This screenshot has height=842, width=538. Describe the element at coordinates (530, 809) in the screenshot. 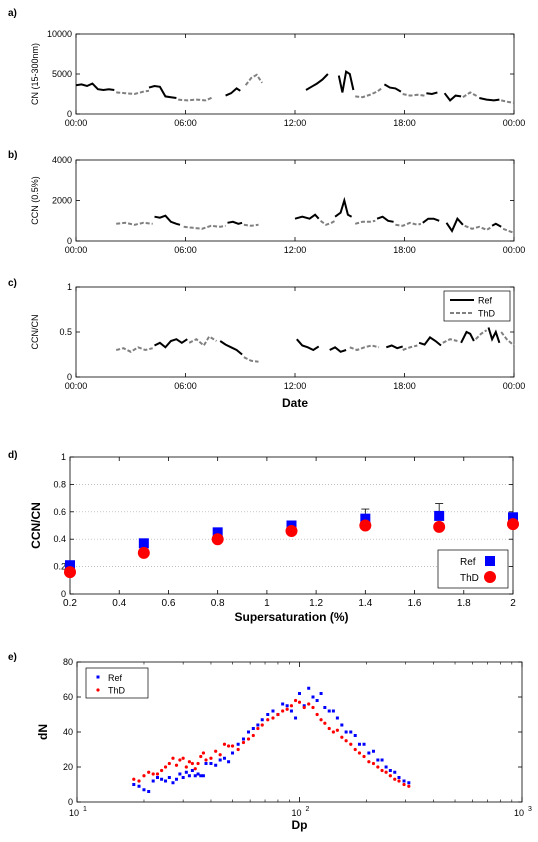

I see `panel-5-x-tick-exponent: 3` at that location.